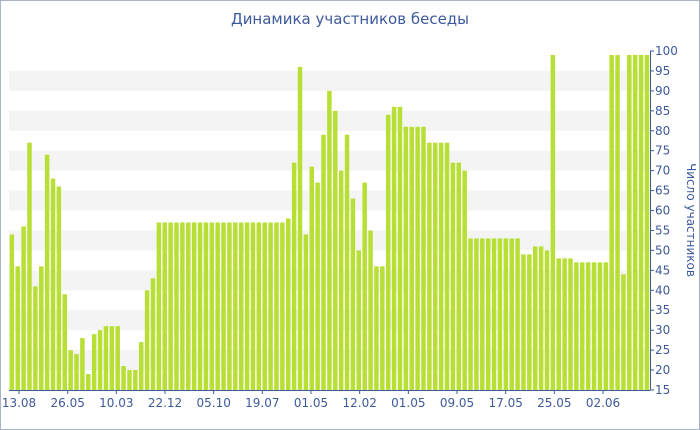 The width and height of the screenshot is (700, 430). What do you see at coordinates (457, 403) in the screenshot?
I see `x-tick-label: 09.05` at bounding box center [457, 403].